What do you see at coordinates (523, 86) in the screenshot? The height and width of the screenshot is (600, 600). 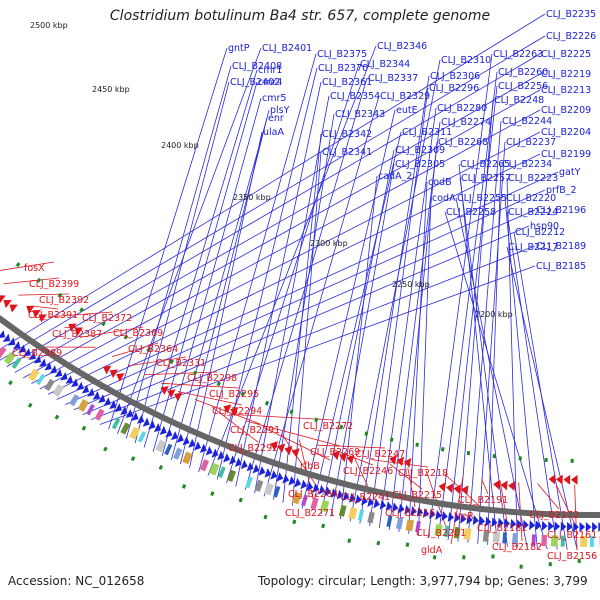 I see `forward-gene-label: CLJ_B2256` at bounding box center [523, 86].